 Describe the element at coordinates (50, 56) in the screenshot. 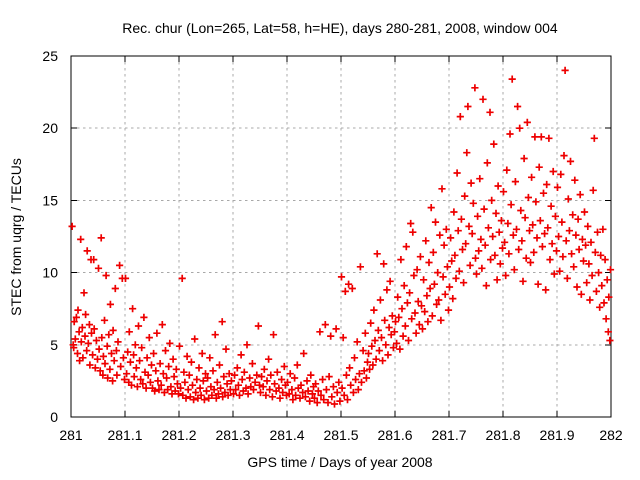

I see `y-tick-label: 25` at that location.